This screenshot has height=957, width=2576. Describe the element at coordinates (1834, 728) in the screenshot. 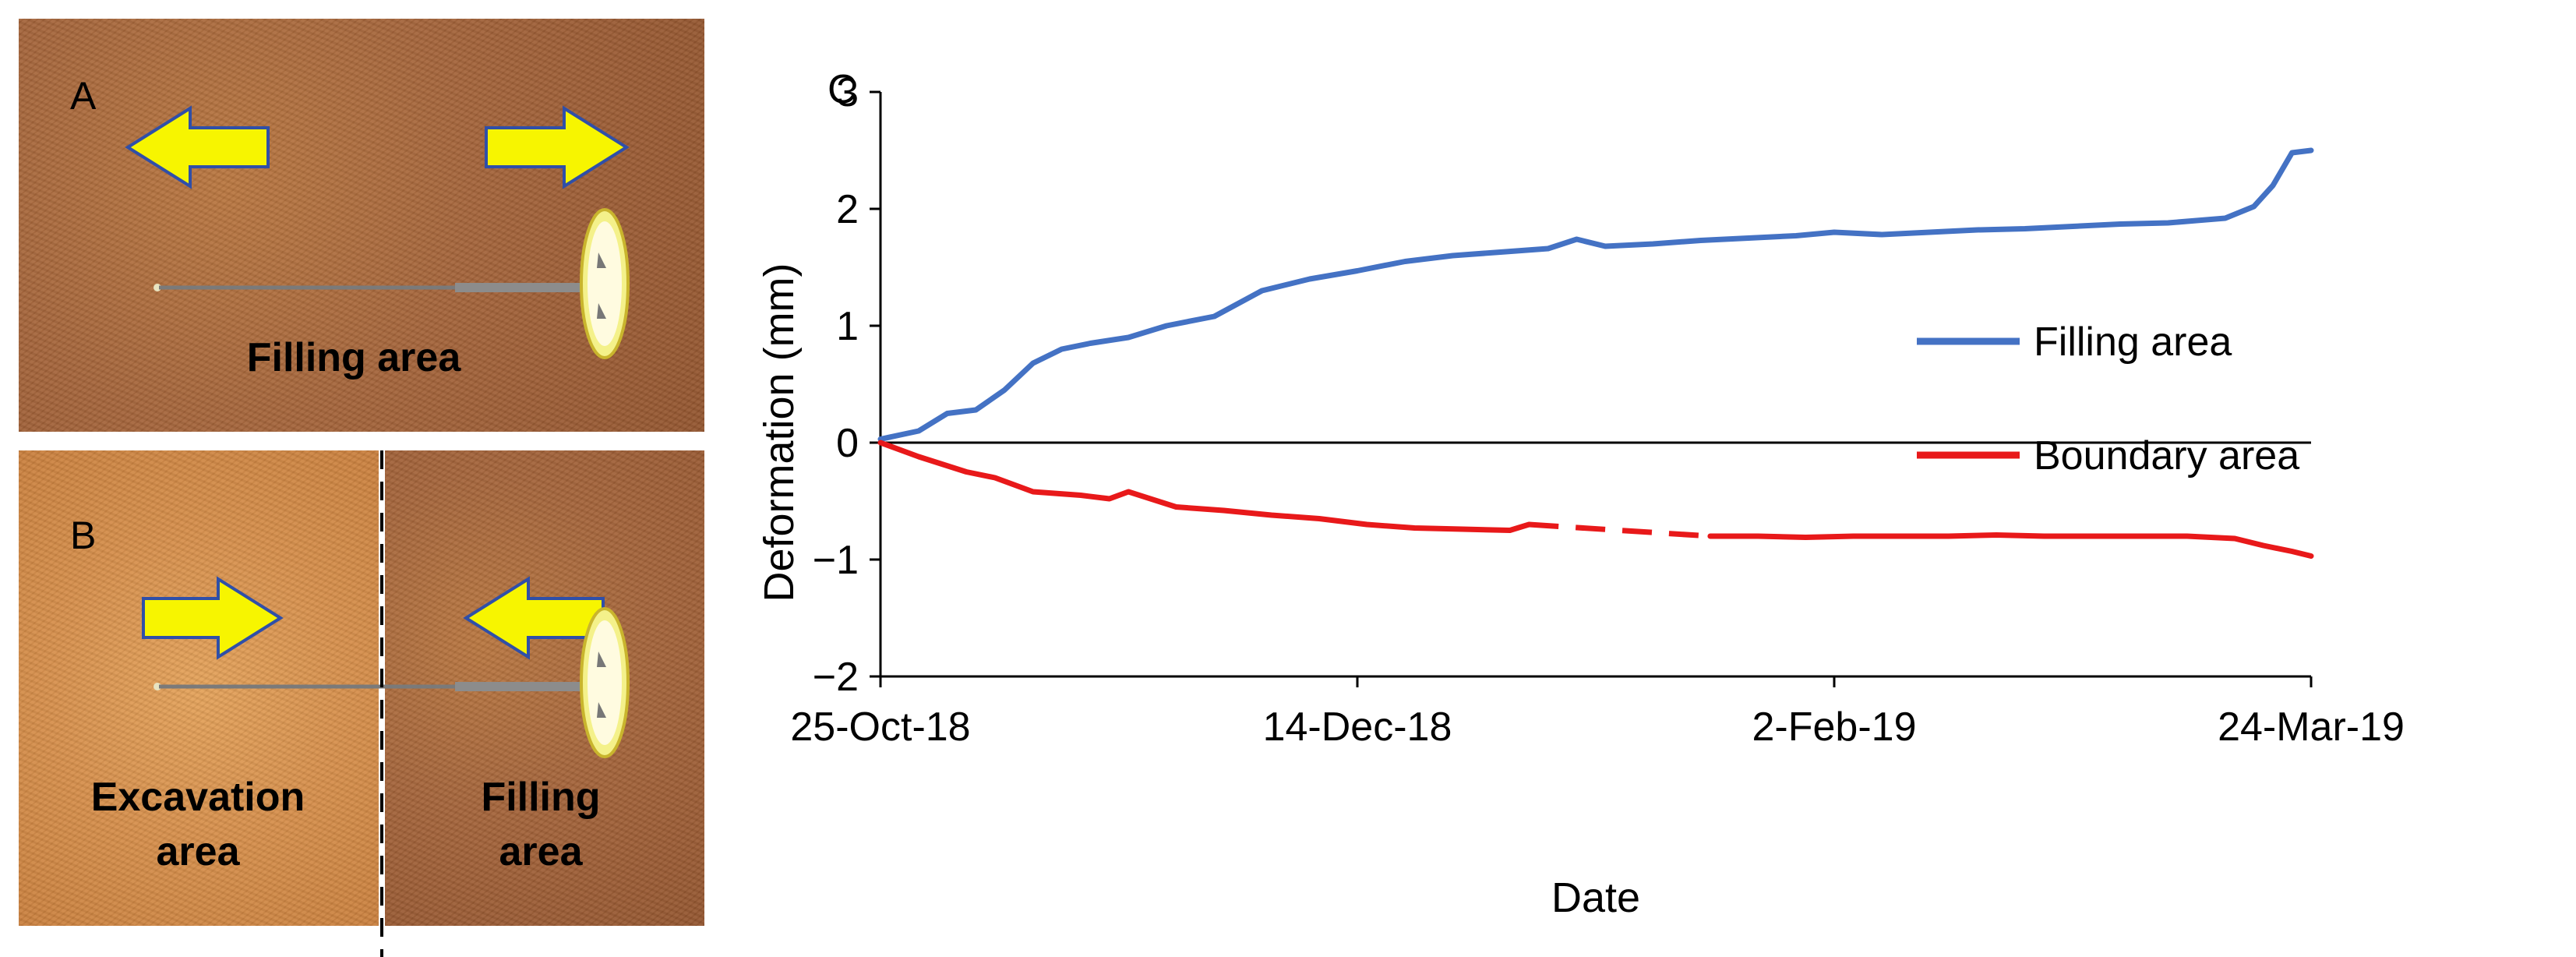

I see `x-tick-label: 2-Feb-19` at that location.